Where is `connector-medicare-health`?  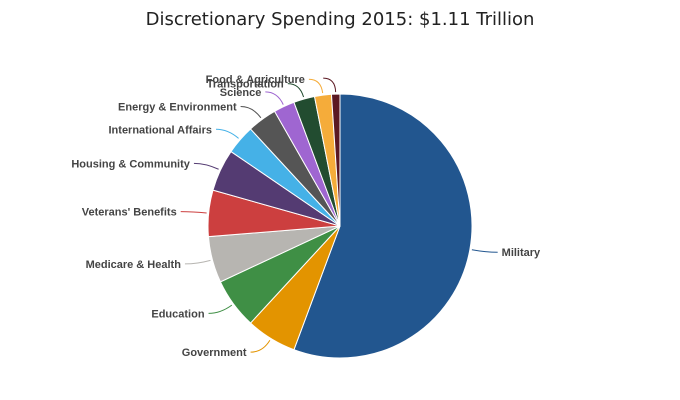 connector-medicare-health is located at coordinates (197, 262).